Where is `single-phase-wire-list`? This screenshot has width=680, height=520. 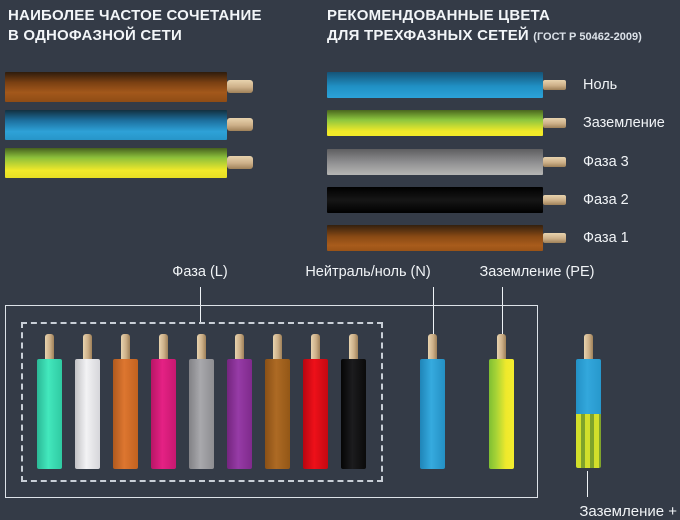 single-phase-wire-list is located at coordinates (130, 127).